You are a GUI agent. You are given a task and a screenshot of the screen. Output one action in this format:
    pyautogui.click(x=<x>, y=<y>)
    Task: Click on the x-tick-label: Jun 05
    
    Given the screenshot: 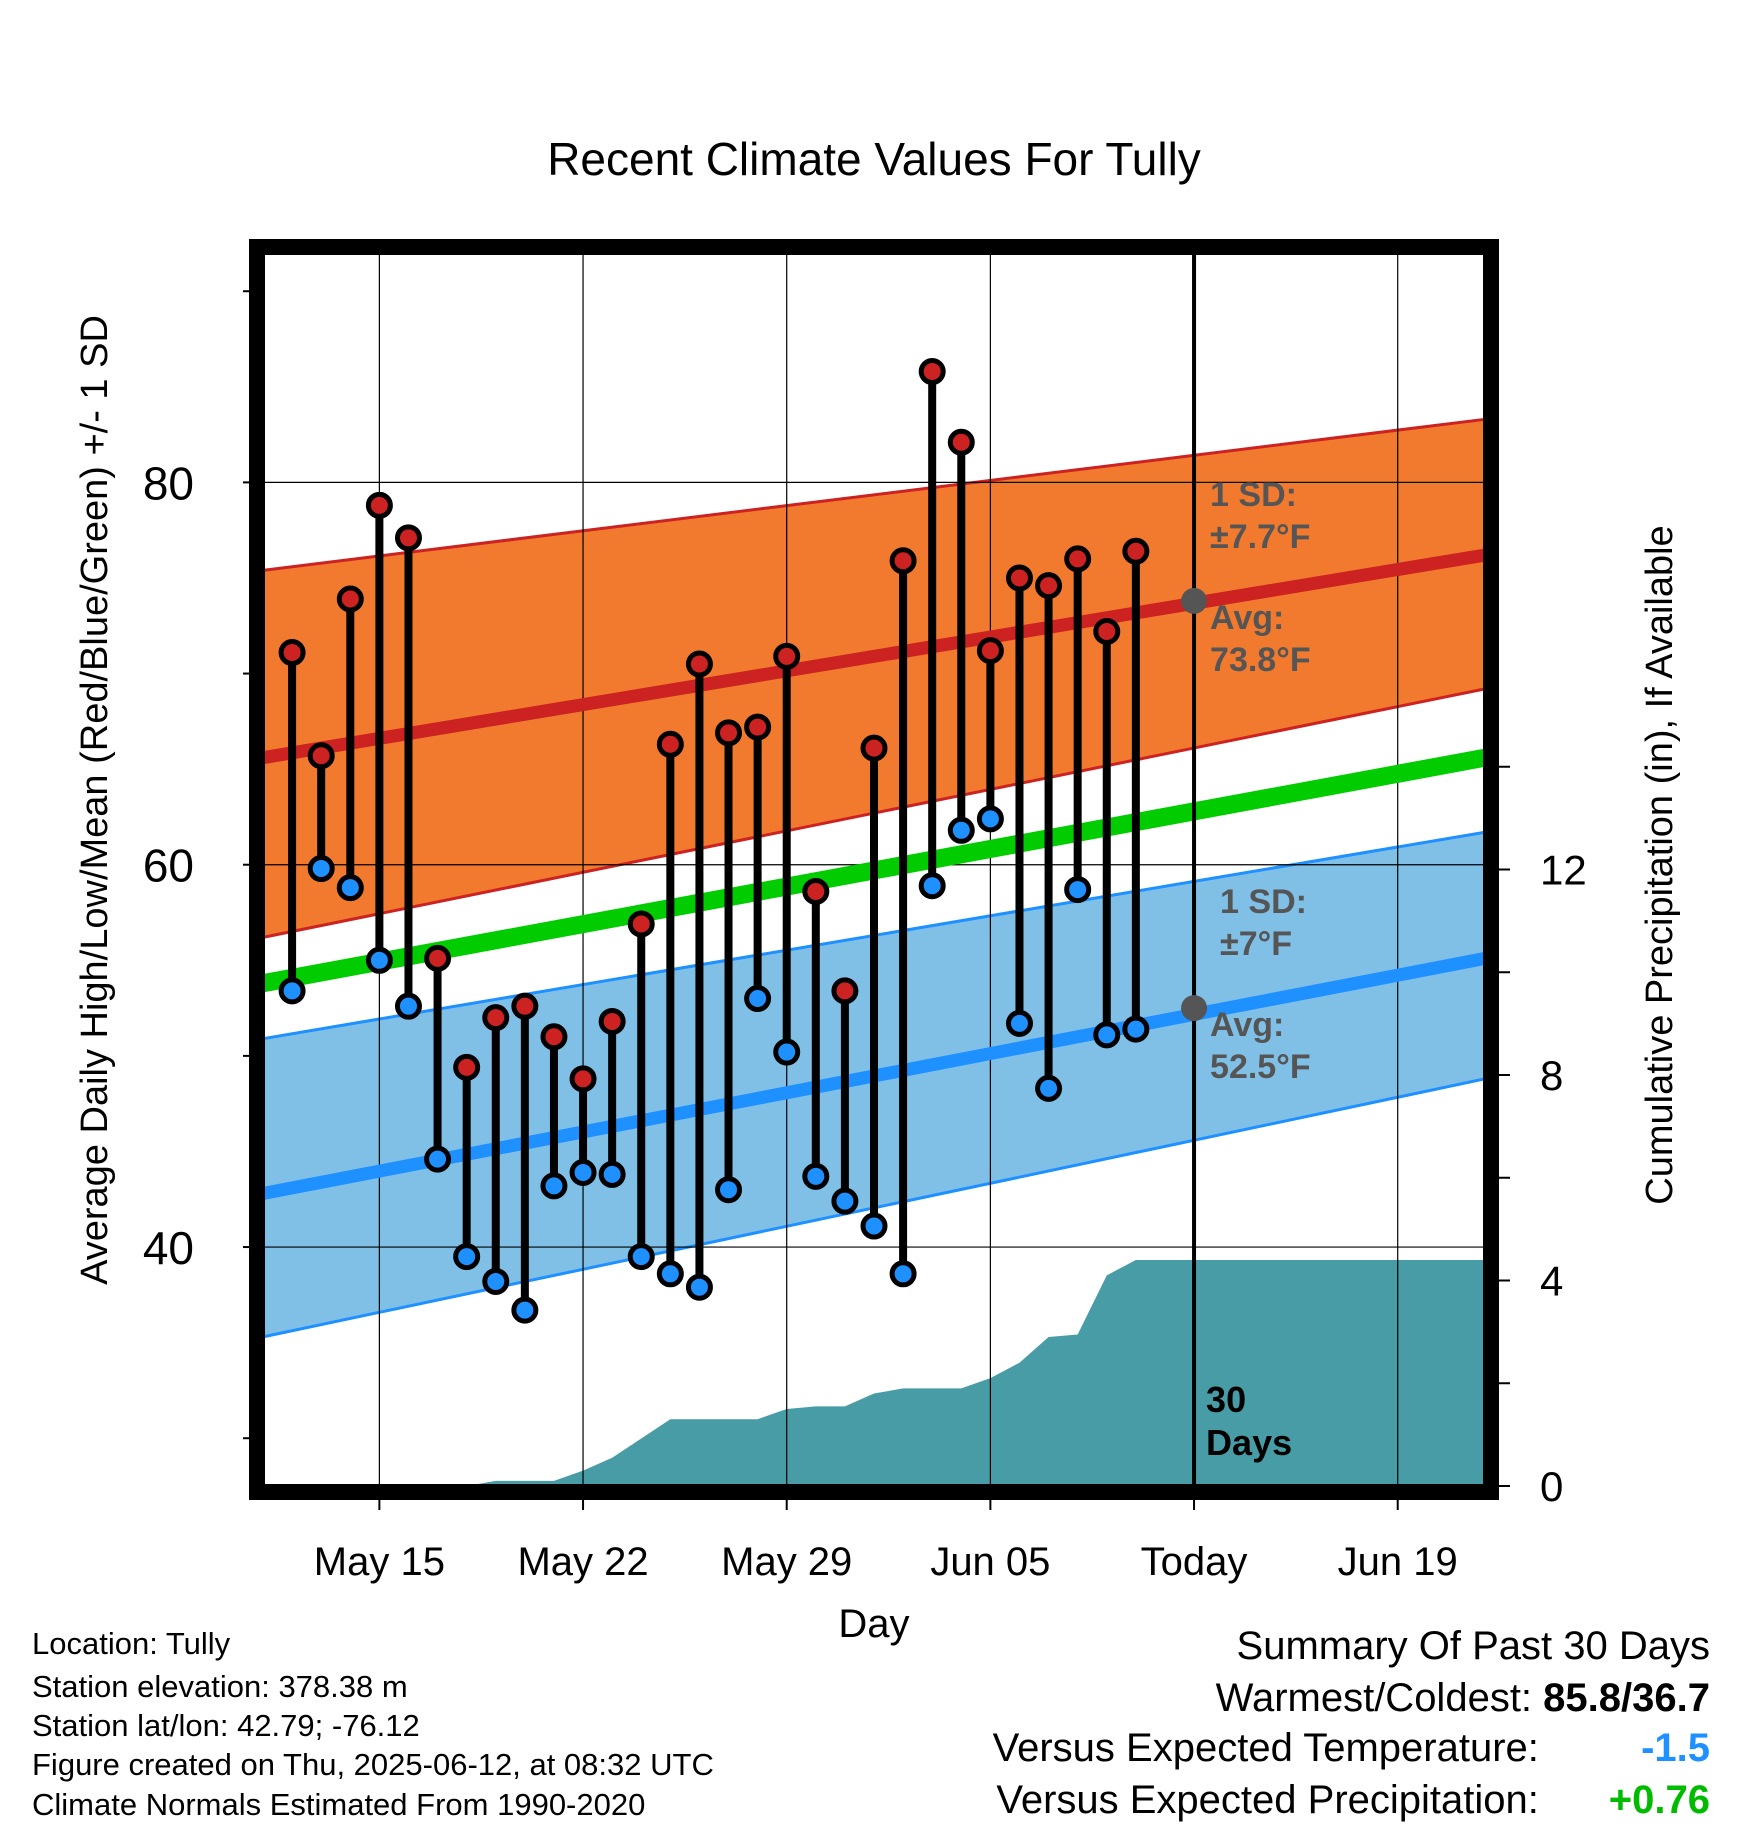 What is the action you would take?
    pyautogui.click(x=990, y=1562)
    